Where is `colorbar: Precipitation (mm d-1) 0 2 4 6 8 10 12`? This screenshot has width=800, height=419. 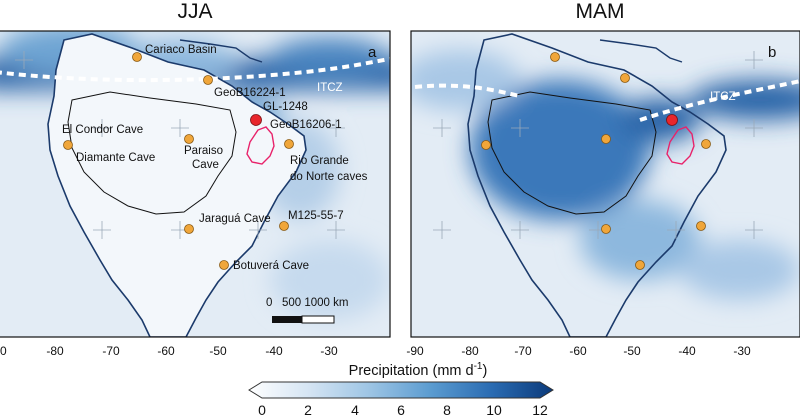
colorbar: Precipitation (mm d-1) 0 2 4 6 8 10 12 is located at coordinates (401, 389).